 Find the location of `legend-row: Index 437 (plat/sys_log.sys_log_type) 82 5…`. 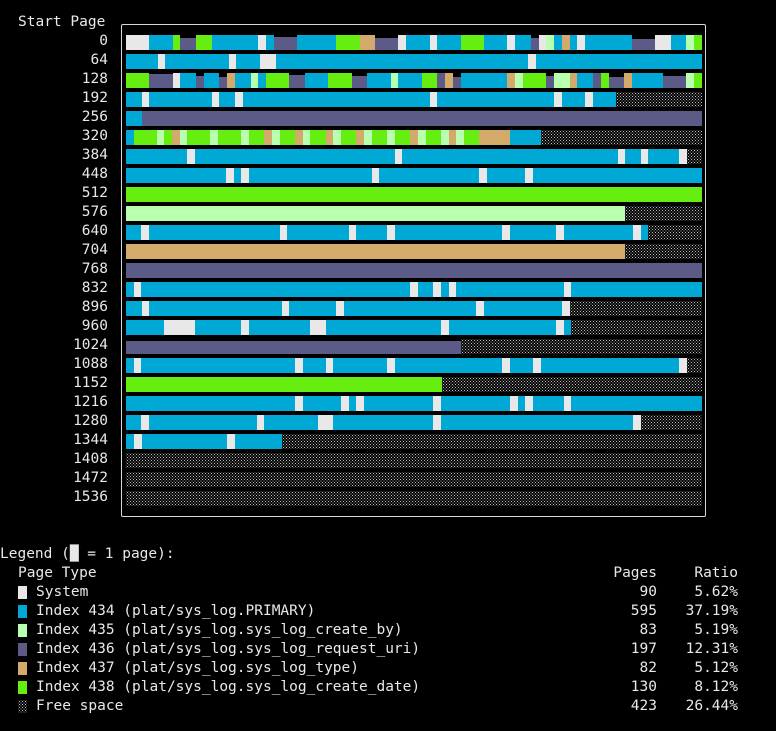

legend-row: Index 437 (plat/sys_log.sys_log_type) 82 5… is located at coordinates (388, 668).